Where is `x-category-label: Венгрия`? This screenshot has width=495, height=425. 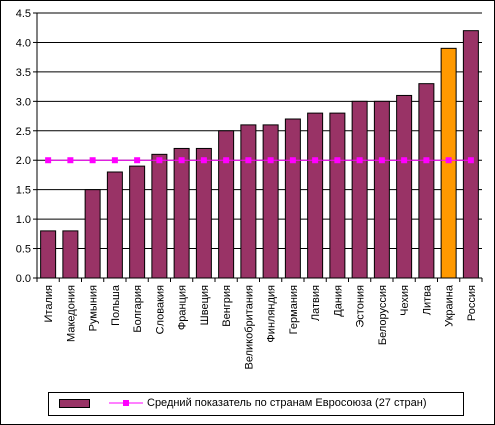 x-category-label: Венгрия is located at coordinates (227, 306).